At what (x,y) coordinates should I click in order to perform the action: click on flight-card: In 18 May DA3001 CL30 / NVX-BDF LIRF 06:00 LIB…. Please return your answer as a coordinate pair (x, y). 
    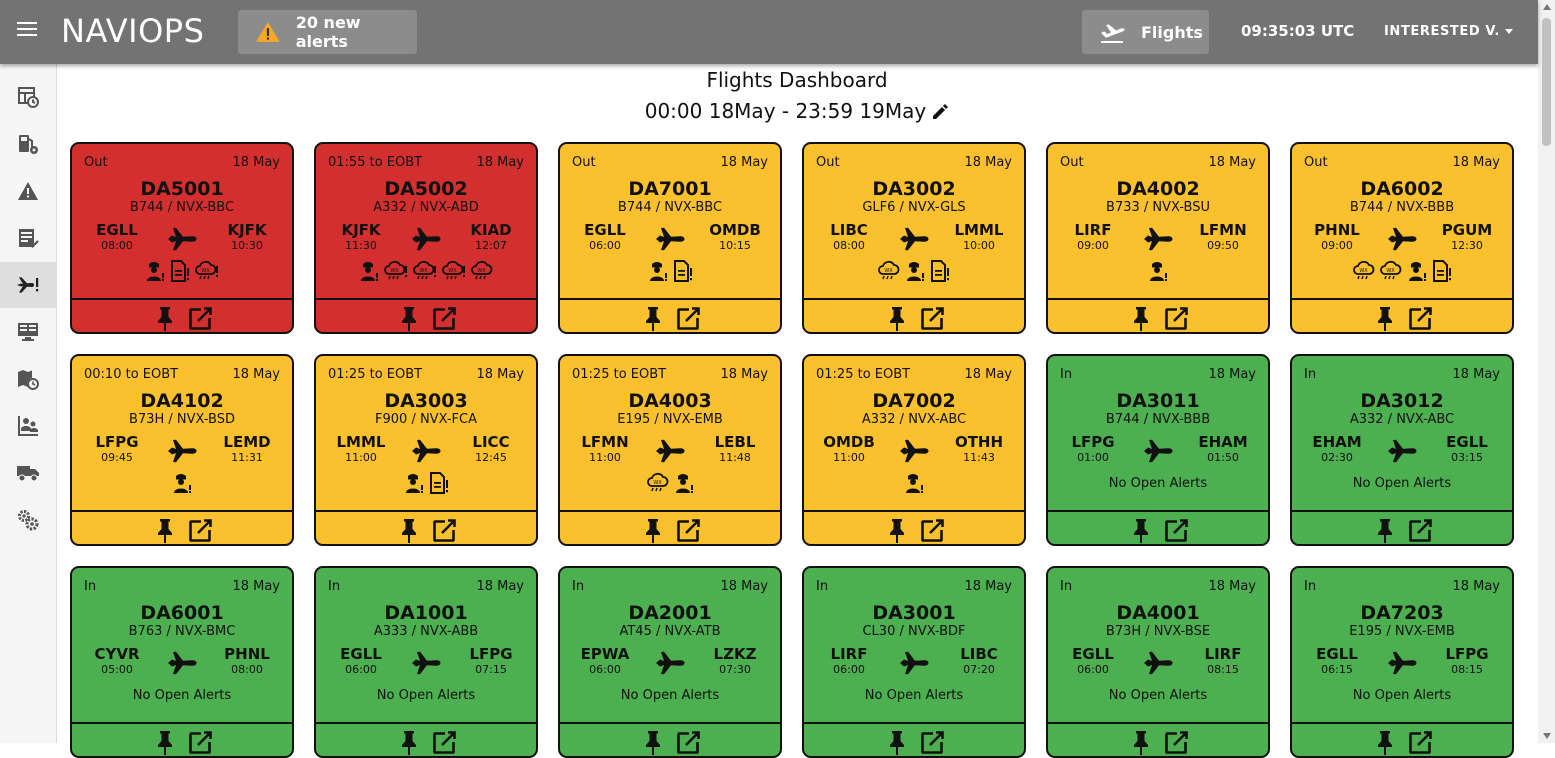
    Looking at the image, I should click on (914, 662).